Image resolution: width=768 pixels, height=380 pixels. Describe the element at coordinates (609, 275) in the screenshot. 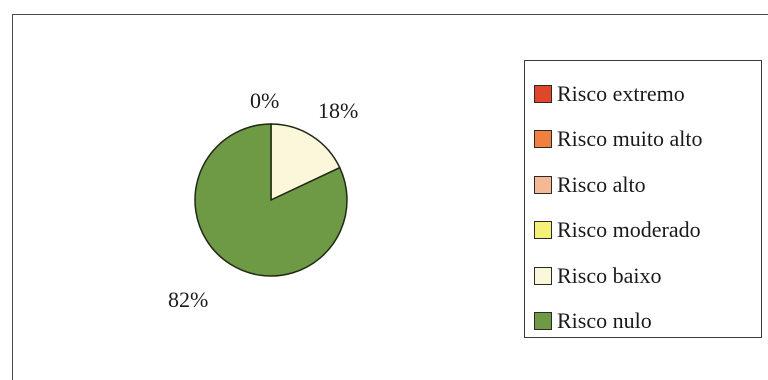

I see `legend-label-risco-baixo: Risco baixo` at that location.